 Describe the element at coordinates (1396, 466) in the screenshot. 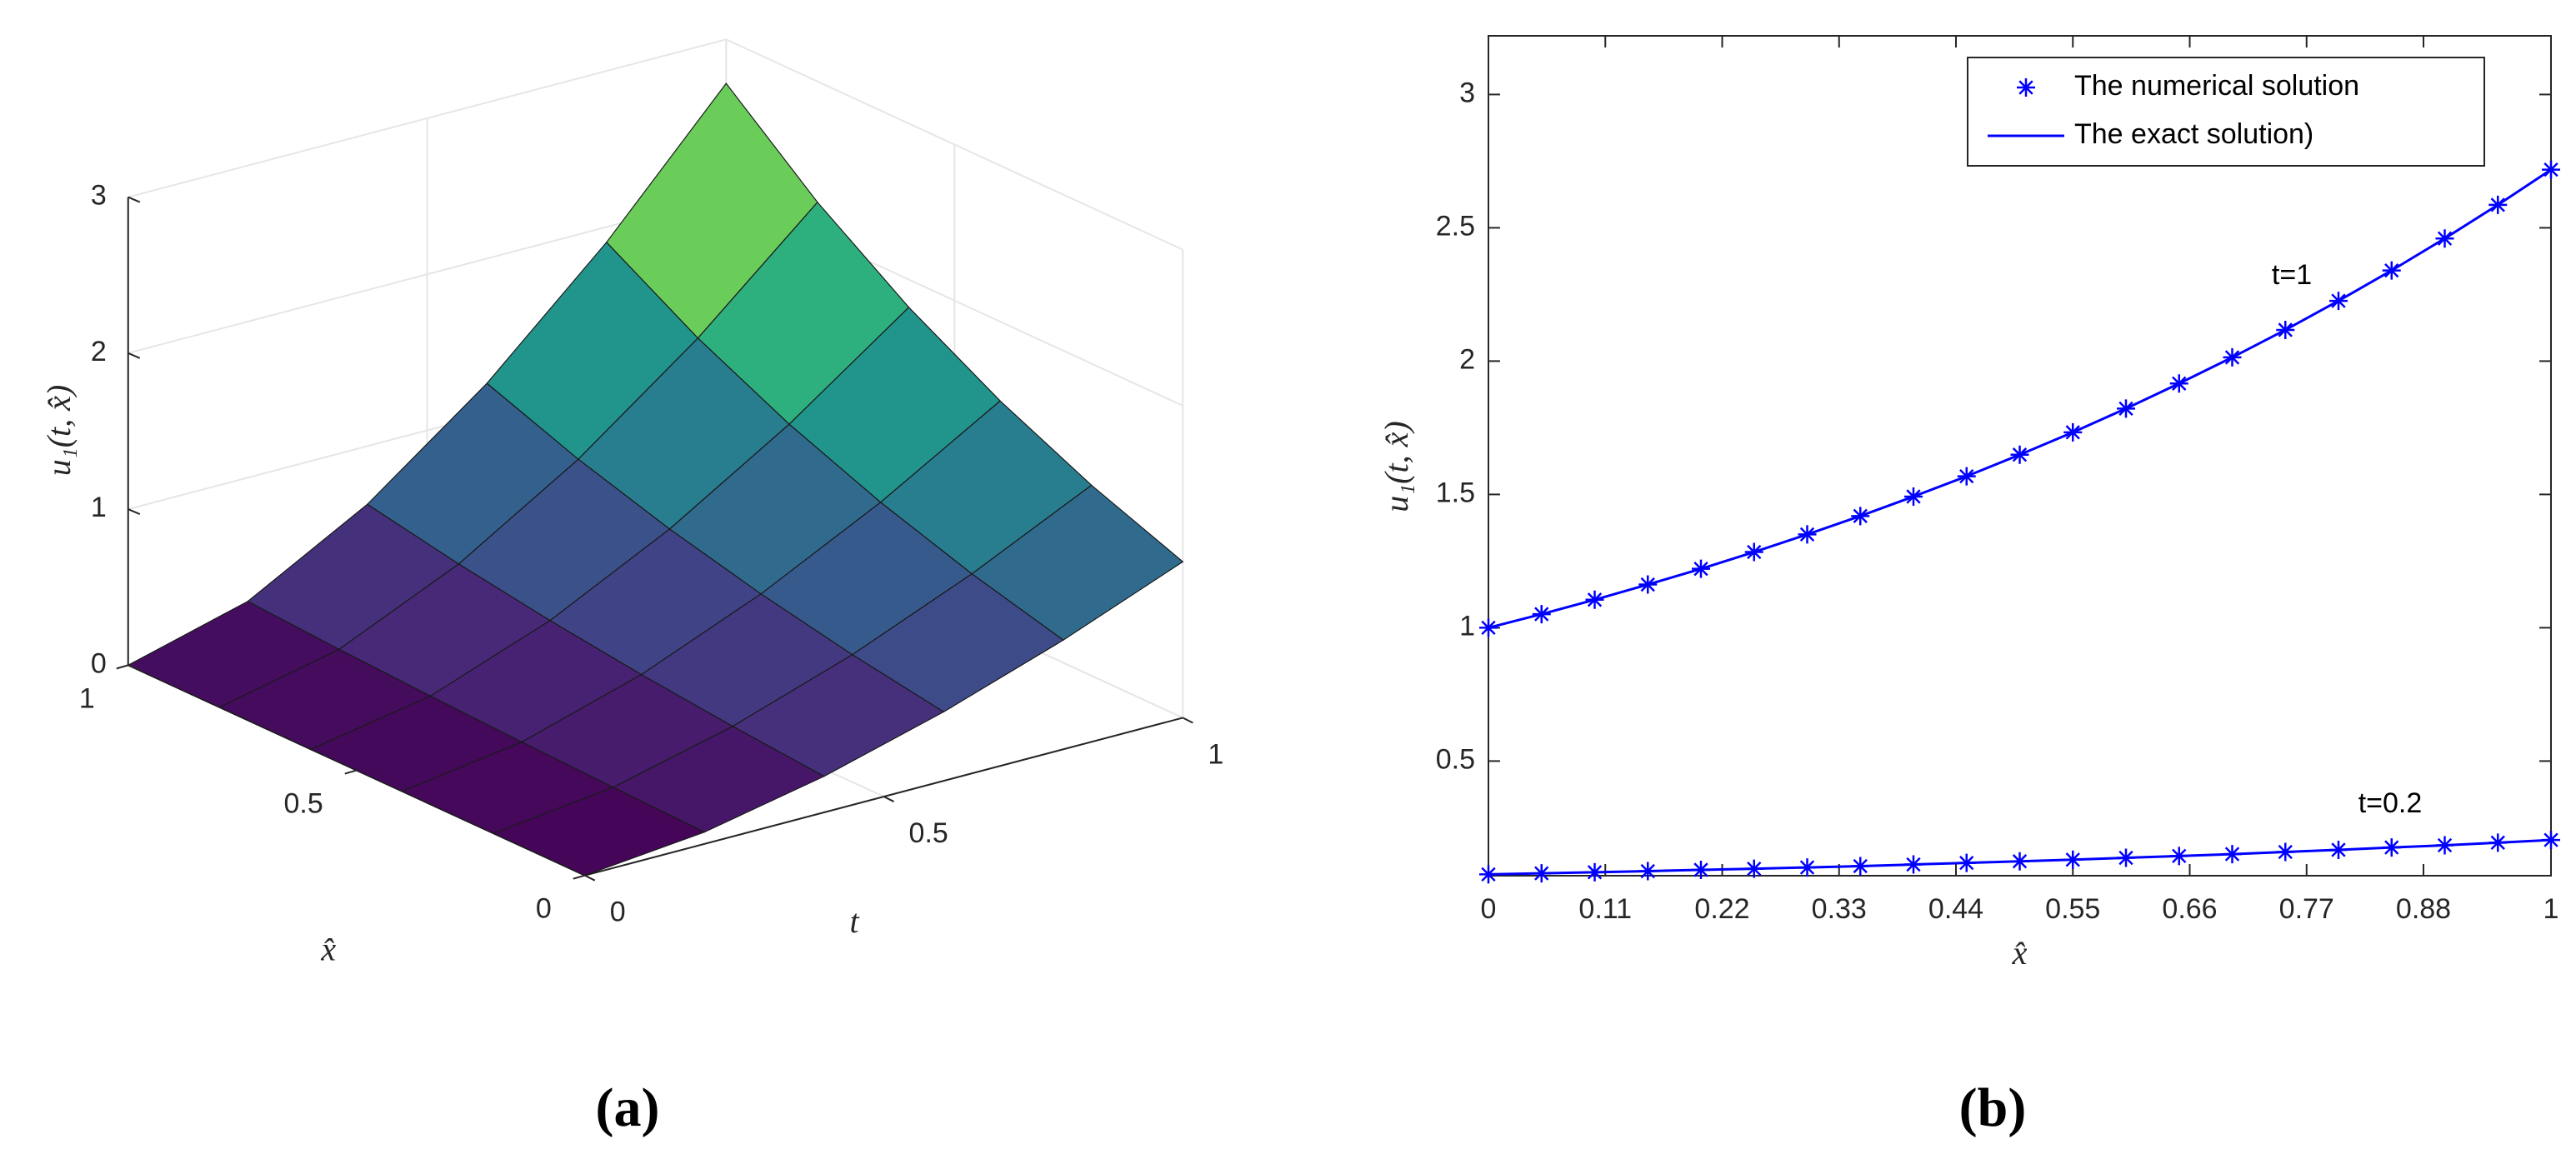

I see `y-axis-label: u₁(t, x̂)` at that location.